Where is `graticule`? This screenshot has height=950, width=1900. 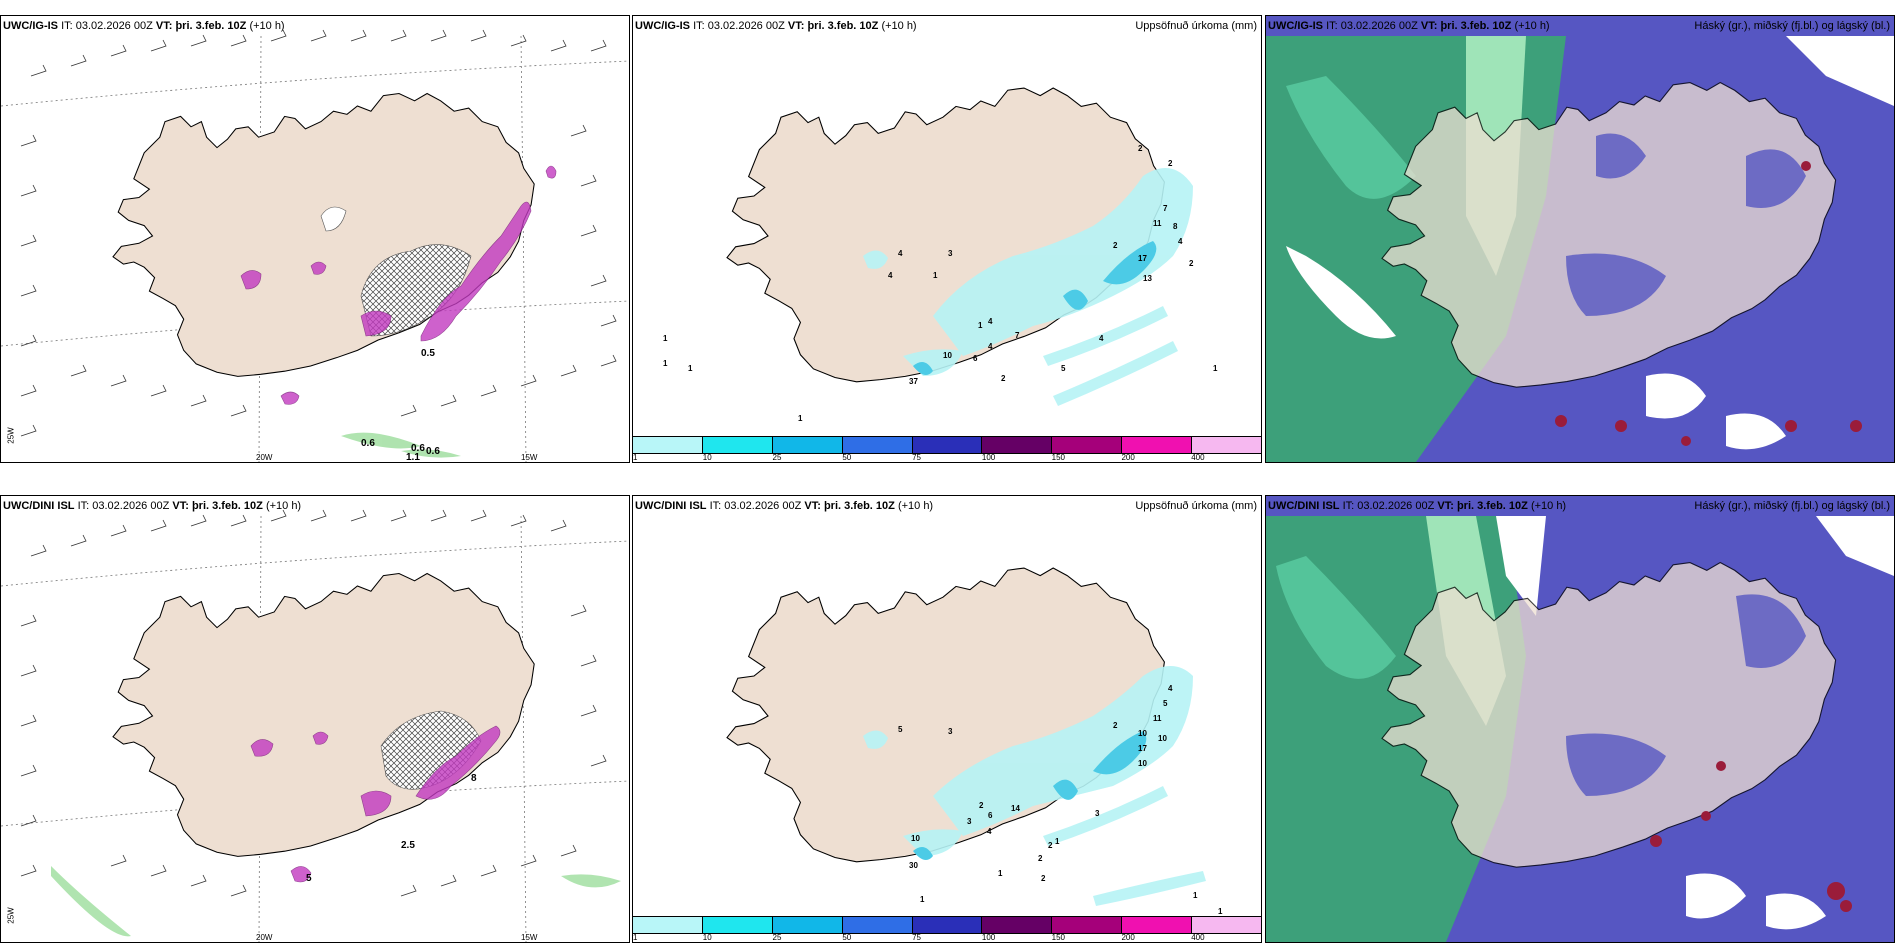 graticule is located at coordinates (315, 728).